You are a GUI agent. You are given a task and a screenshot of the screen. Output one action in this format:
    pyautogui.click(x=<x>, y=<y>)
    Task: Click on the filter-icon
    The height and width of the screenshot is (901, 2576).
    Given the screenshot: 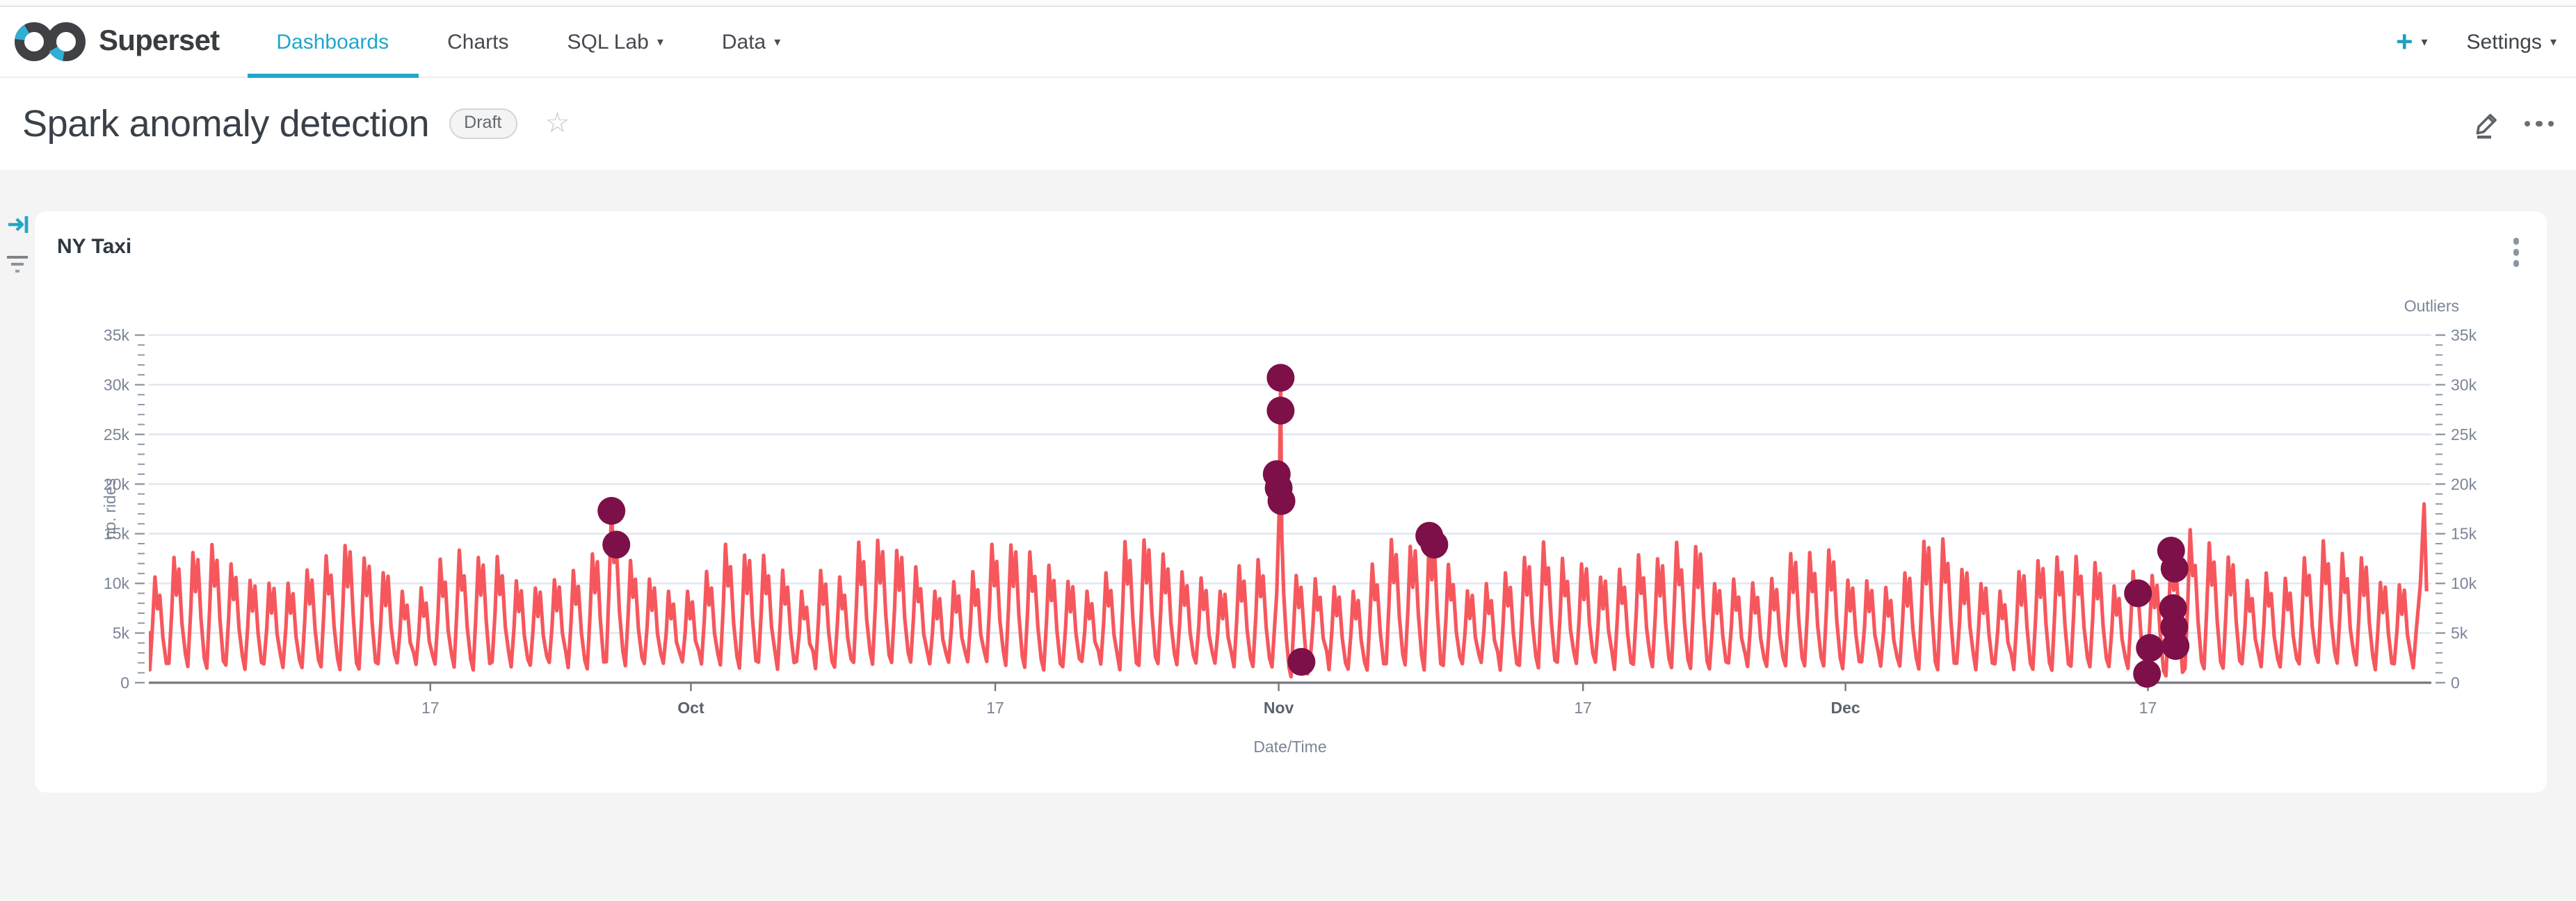 What is the action you would take?
    pyautogui.click(x=17, y=264)
    